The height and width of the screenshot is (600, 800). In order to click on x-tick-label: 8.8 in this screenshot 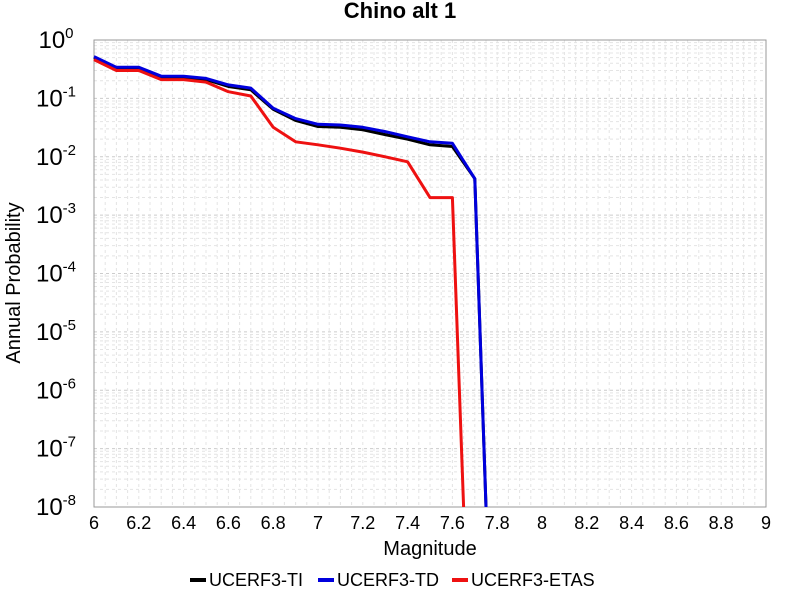, I will do `click(721, 523)`.